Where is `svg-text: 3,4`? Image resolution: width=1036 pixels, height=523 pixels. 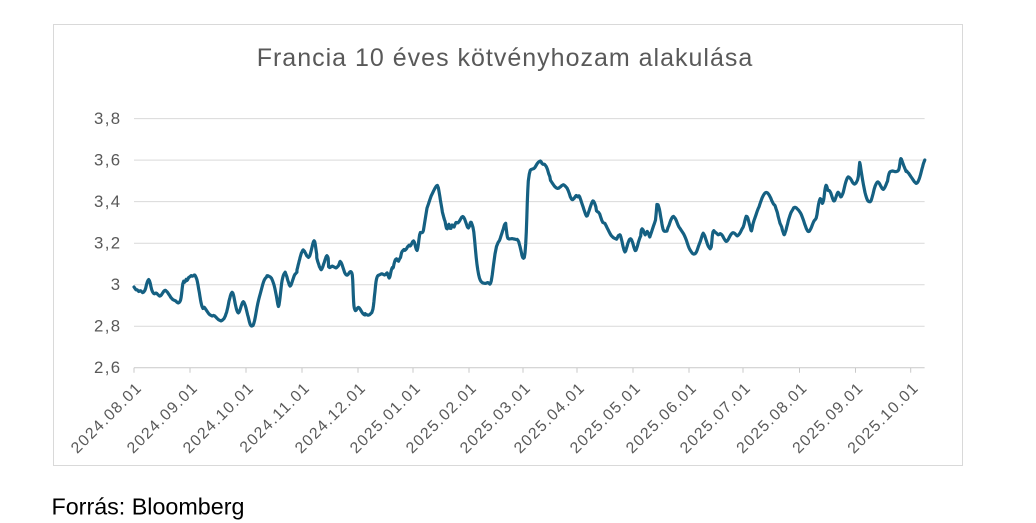
svg-text: 3,4 is located at coordinates (108, 201).